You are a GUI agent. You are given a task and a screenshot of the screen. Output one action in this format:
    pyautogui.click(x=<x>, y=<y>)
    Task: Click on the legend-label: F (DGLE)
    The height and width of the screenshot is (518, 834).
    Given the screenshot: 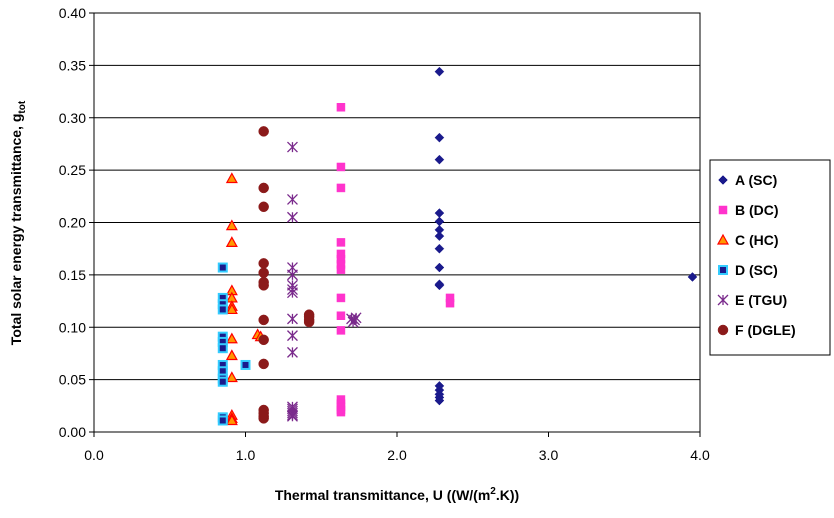 What is the action you would take?
    pyautogui.click(x=765, y=330)
    